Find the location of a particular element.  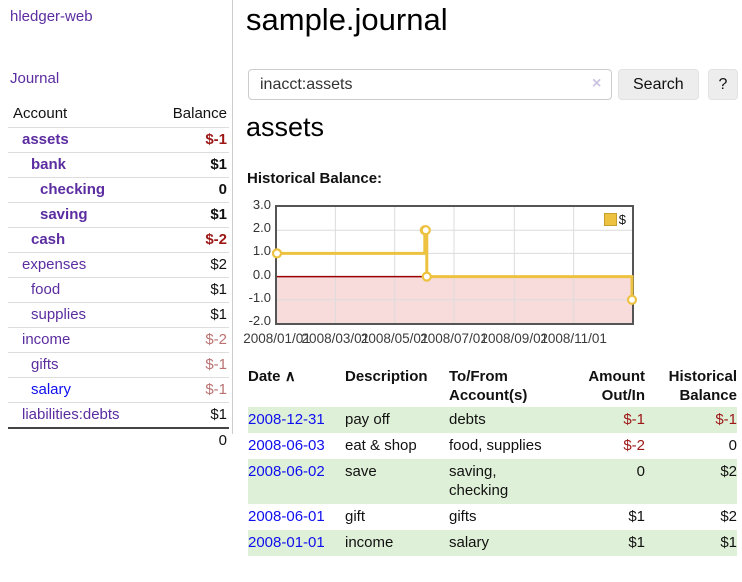

x-tick-label: 2008/03/01 is located at coordinates (335, 338).